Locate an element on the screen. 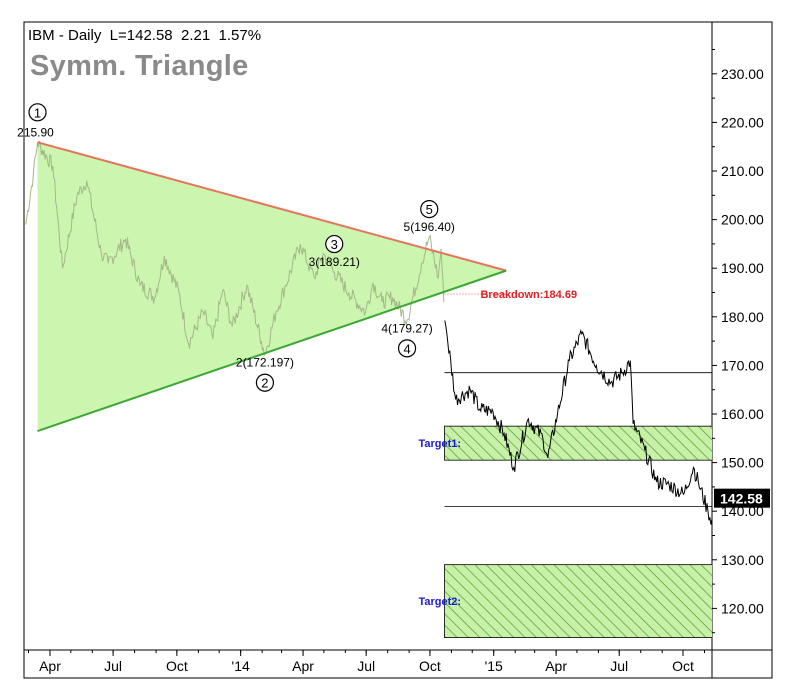  lower-trendline is located at coordinates (272, 350).